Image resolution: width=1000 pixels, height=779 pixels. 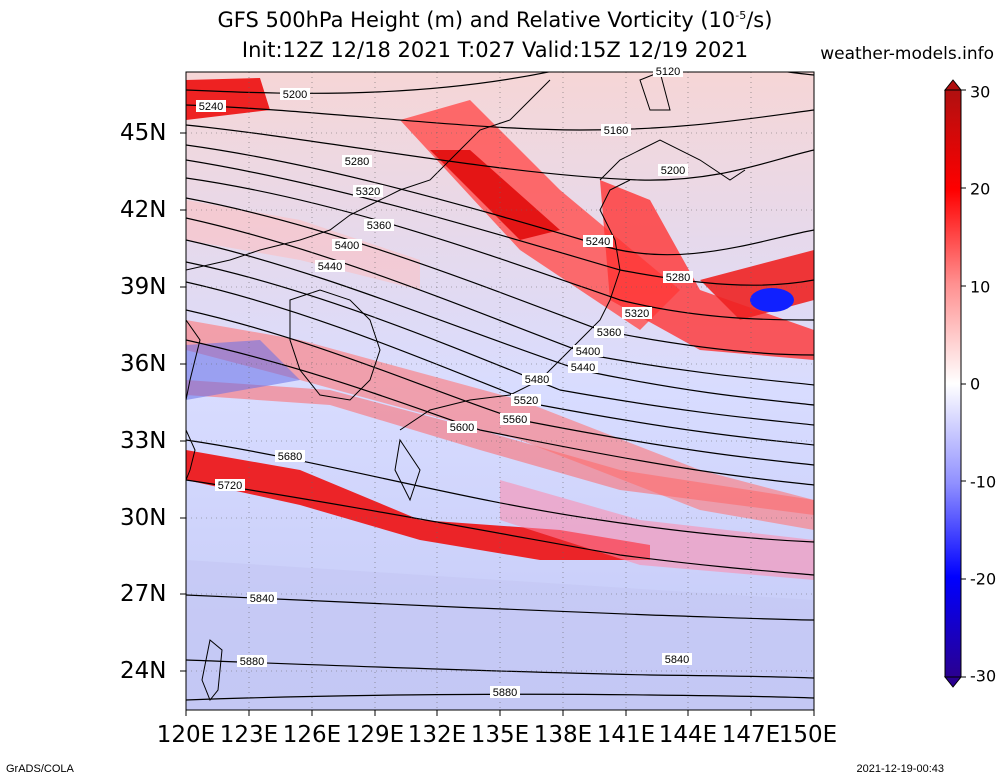 What do you see at coordinates (751, 735) in the screenshot?
I see `lon-label: 147E` at bounding box center [751, 735].